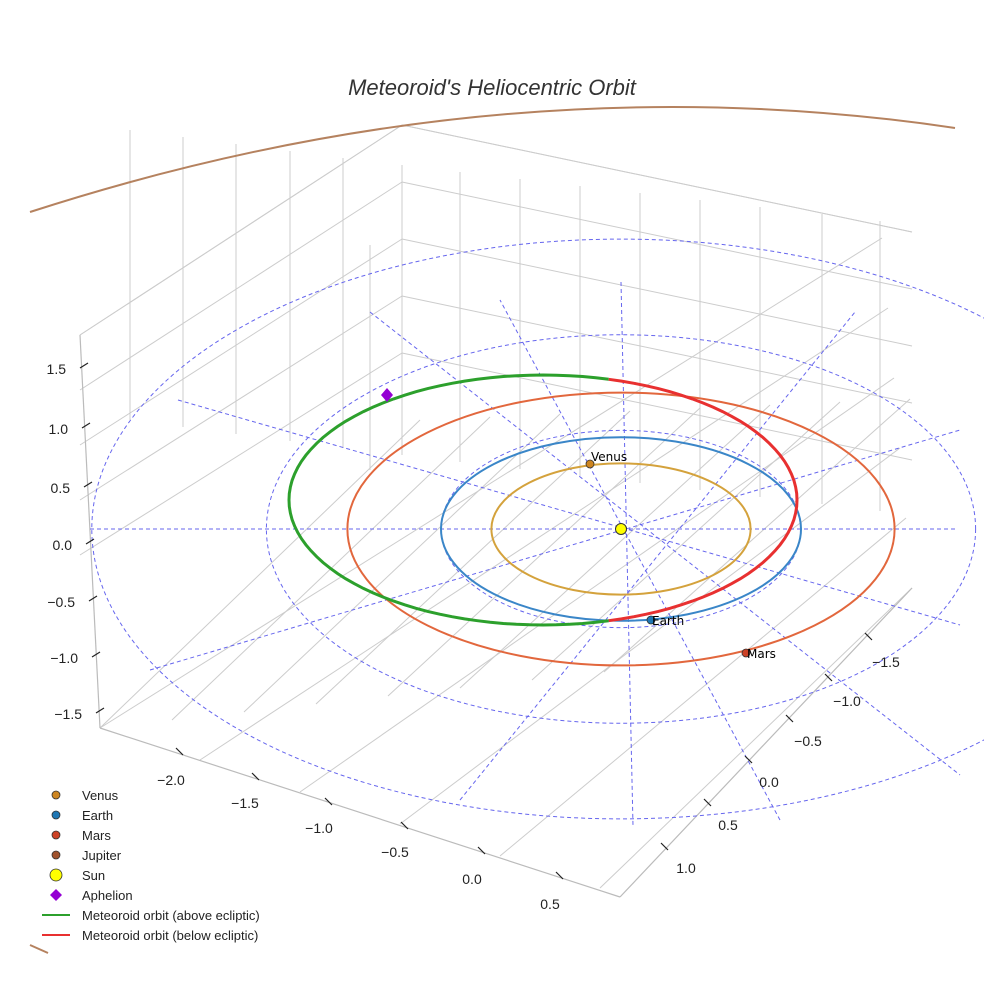 The width and height of the screenshot is (984, 984). Describe the element at coordinates (100, 795) in the screenshot. I see `legend-label: Venus` at that location.